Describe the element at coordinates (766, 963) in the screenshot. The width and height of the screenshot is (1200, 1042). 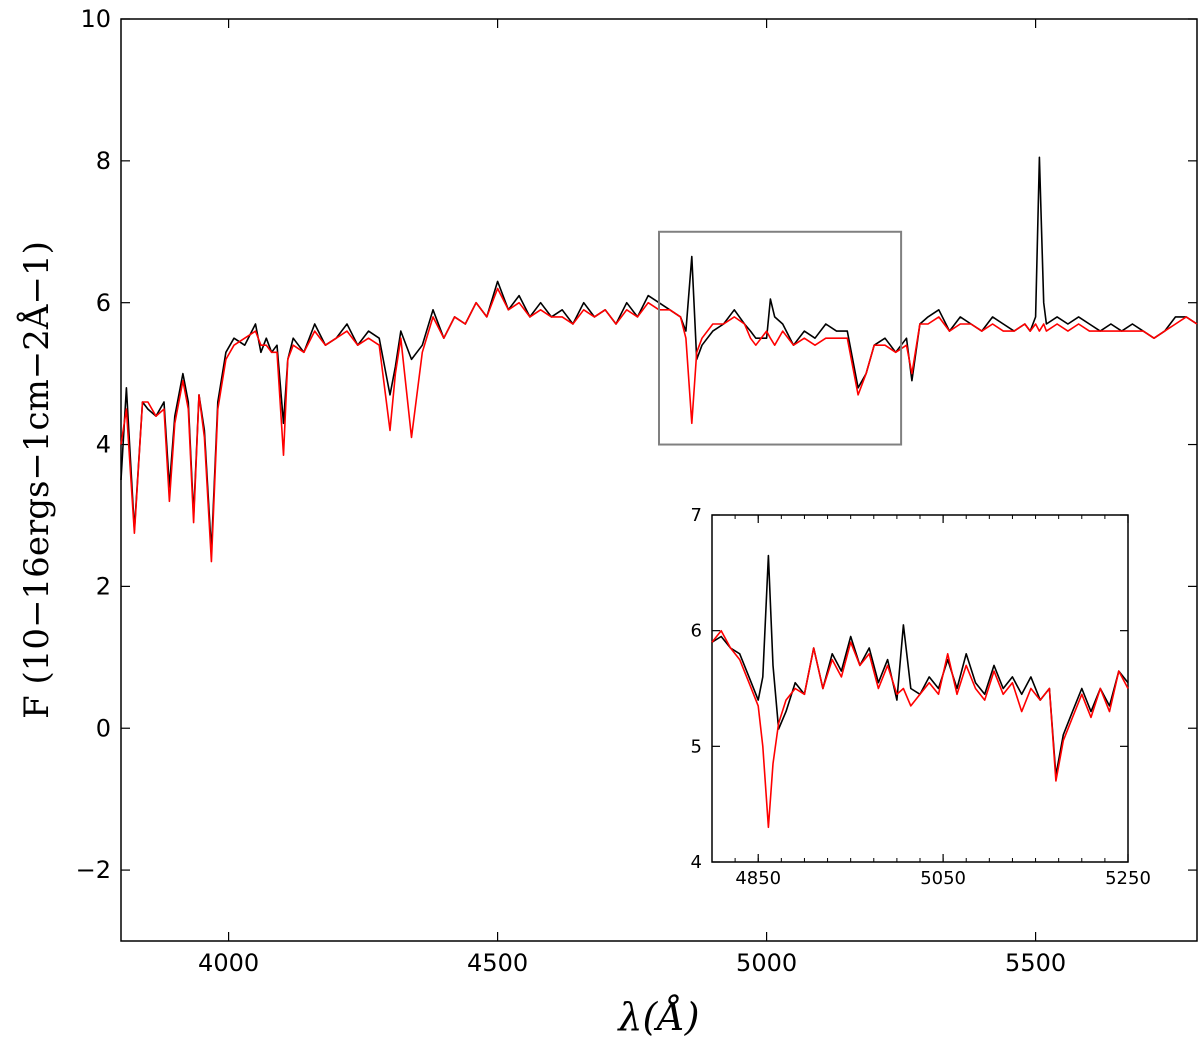
I see `main-x-tick-label: 5000` at that location.